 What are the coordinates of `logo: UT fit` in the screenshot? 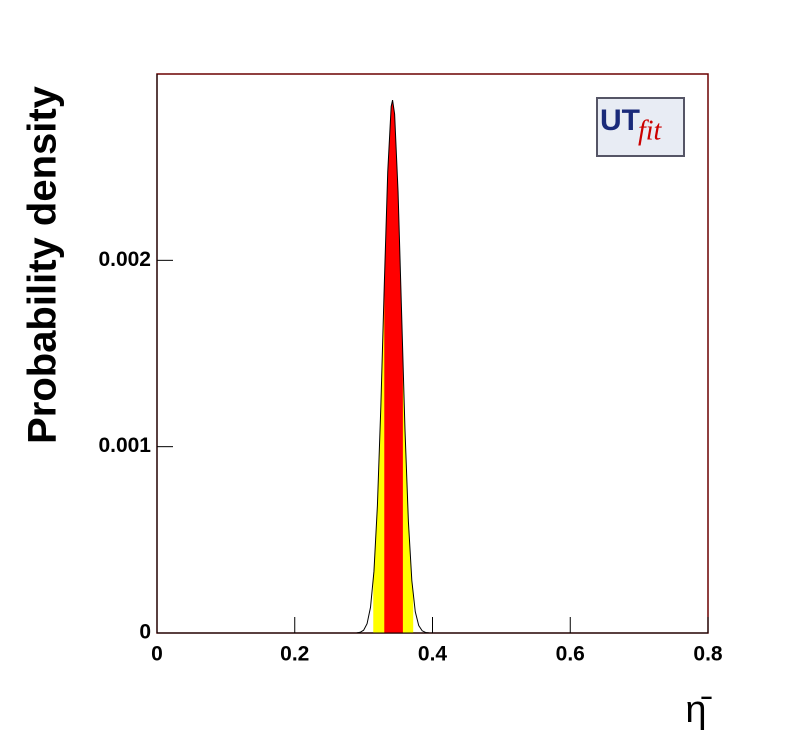 It's located at (640, 127).